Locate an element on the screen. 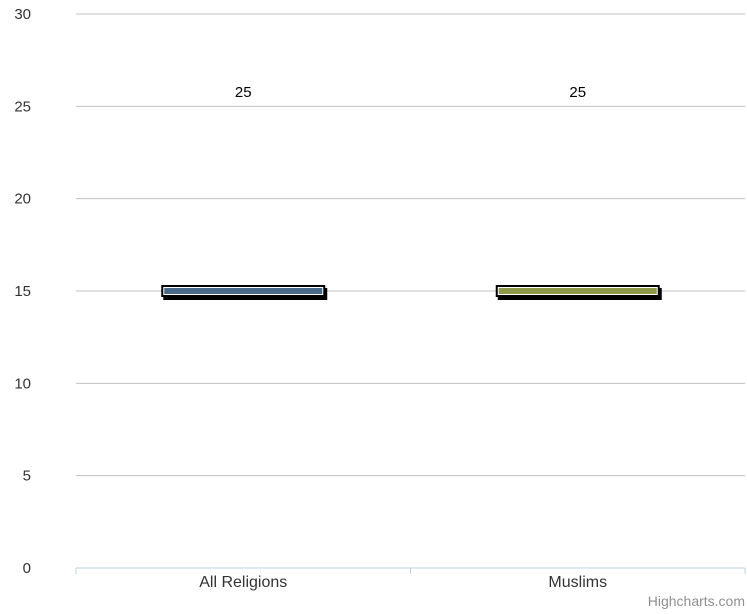 The width and height of the screenshot is (747, 614). y-tick-label-20: 20 is located at coordinates (22, 199).